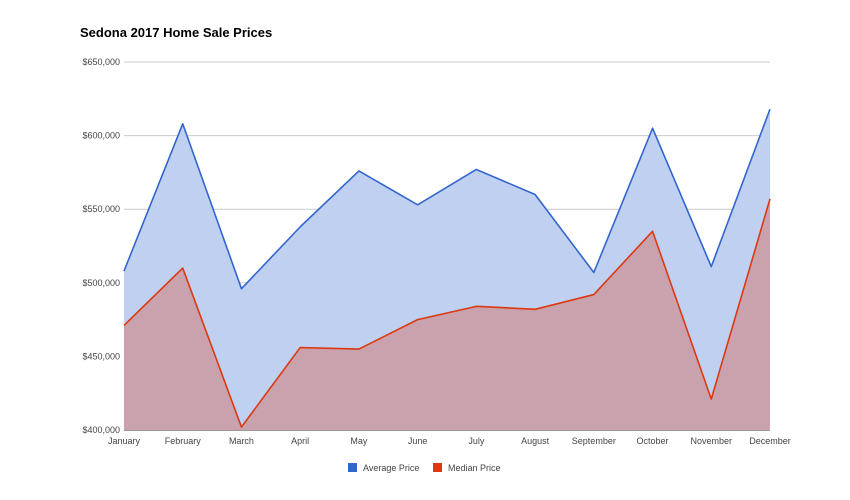 The height and width of the screenshot is (500, 850). I want to click on x-tick-label: April, so click(300, 441).